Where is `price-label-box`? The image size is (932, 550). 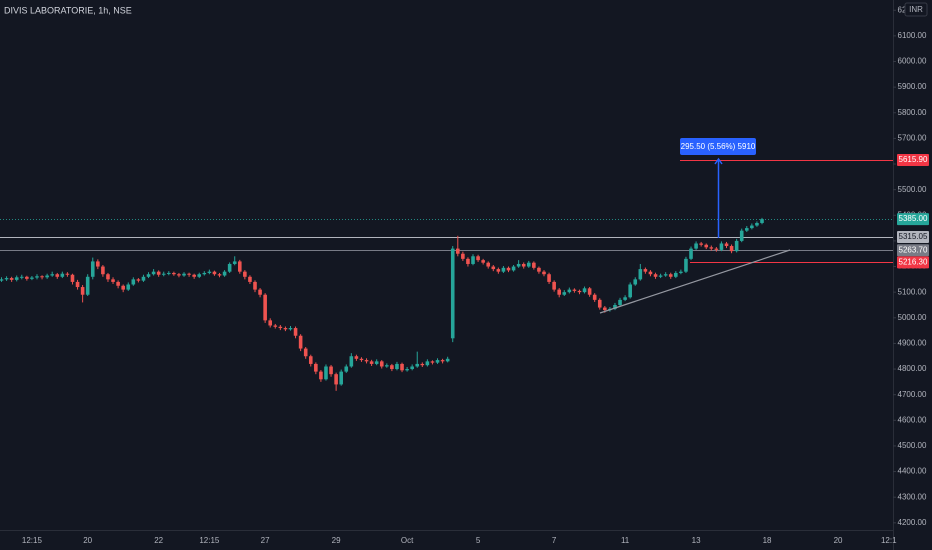
price-label-box is located at coordinates (913, 237).